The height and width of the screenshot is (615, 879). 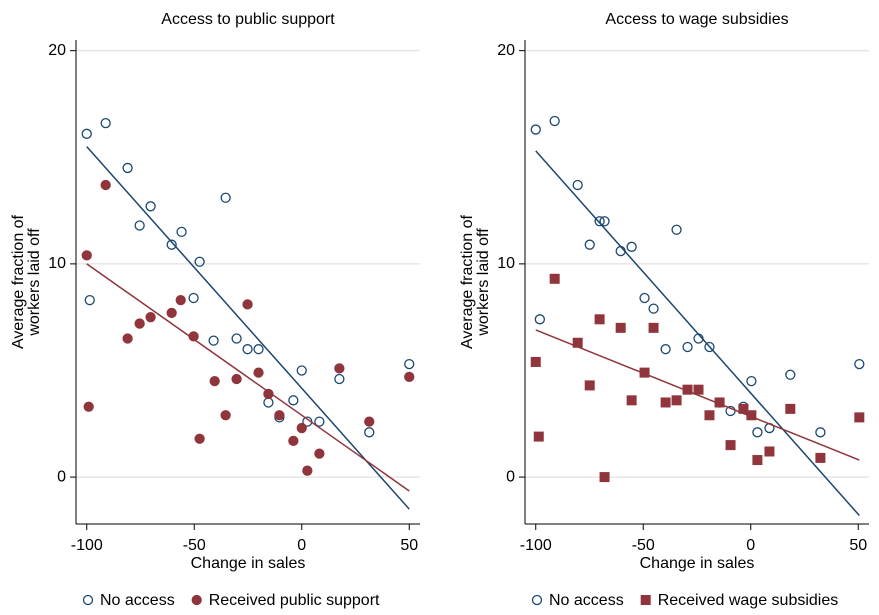 I want to click on y-axis-label: workers laid off, so click(x=34, y=282).